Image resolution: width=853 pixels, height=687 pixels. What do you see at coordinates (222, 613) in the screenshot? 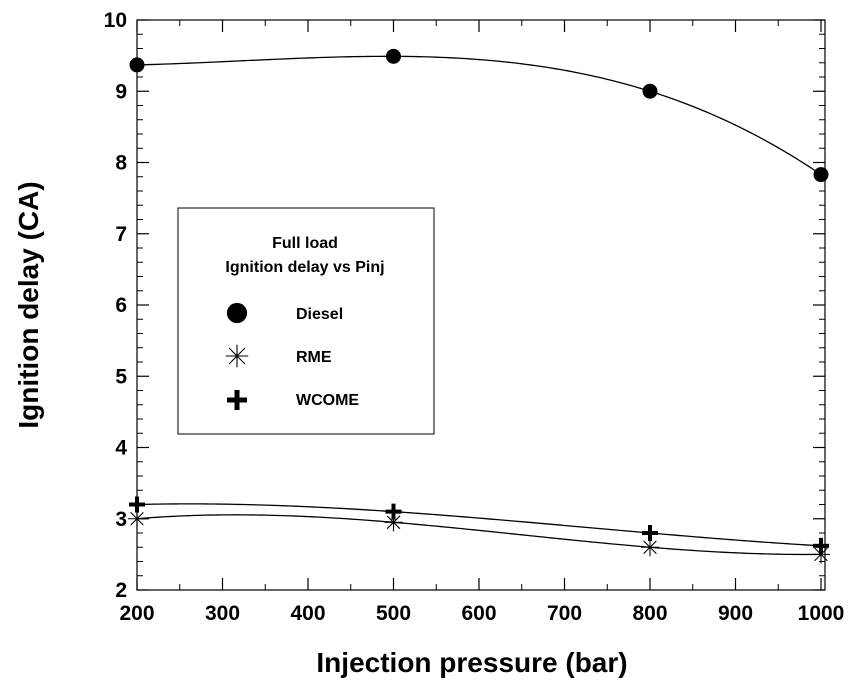
I see `x-tick-label: 300` at bounding box center [222, 613].